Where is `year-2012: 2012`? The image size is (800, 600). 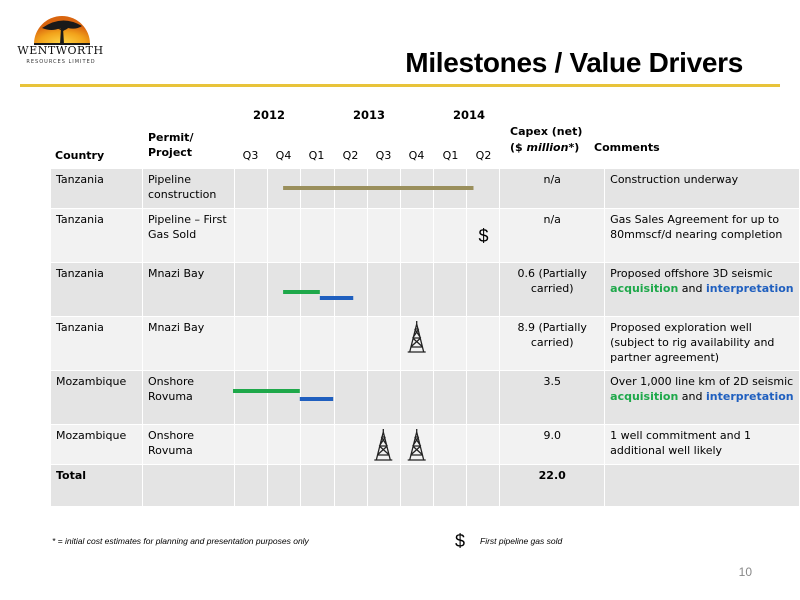
year-2012: 2012 is located at coordinates (269, 115).